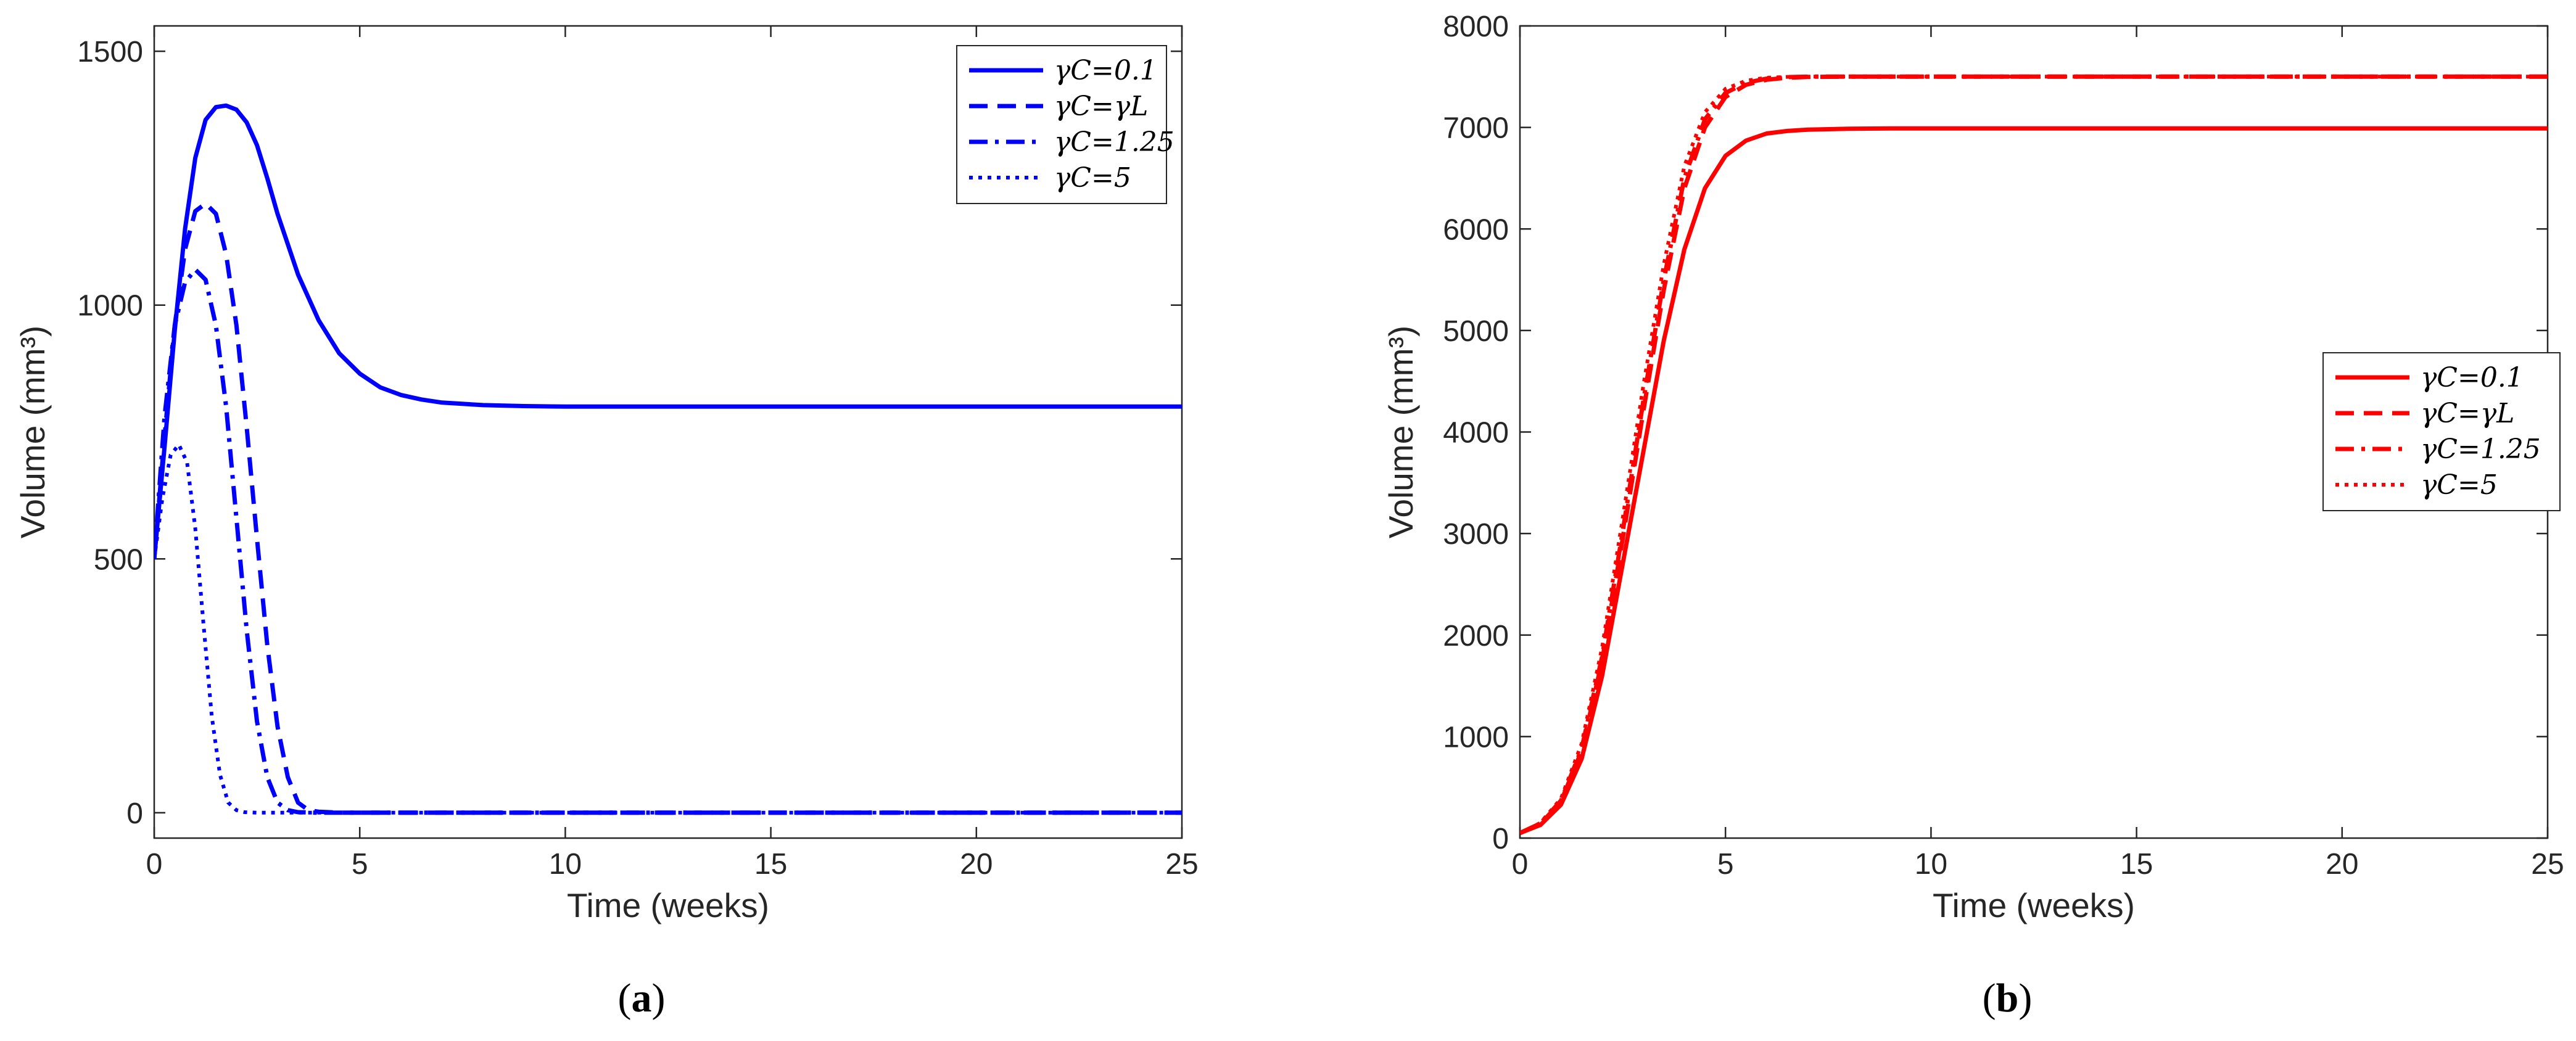 The height and width of the screenshot is (1041, 2576). What do you see at coordinates (154, 865) in the screenshot?
I see `panel-a-x-tick-label: 0` at bounding box center [154, 865].